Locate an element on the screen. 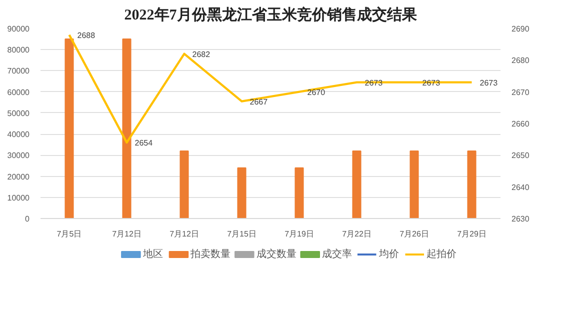 The image size is (579, 322). y2-tick-label: 2650 is located at coordinates (521, 155).